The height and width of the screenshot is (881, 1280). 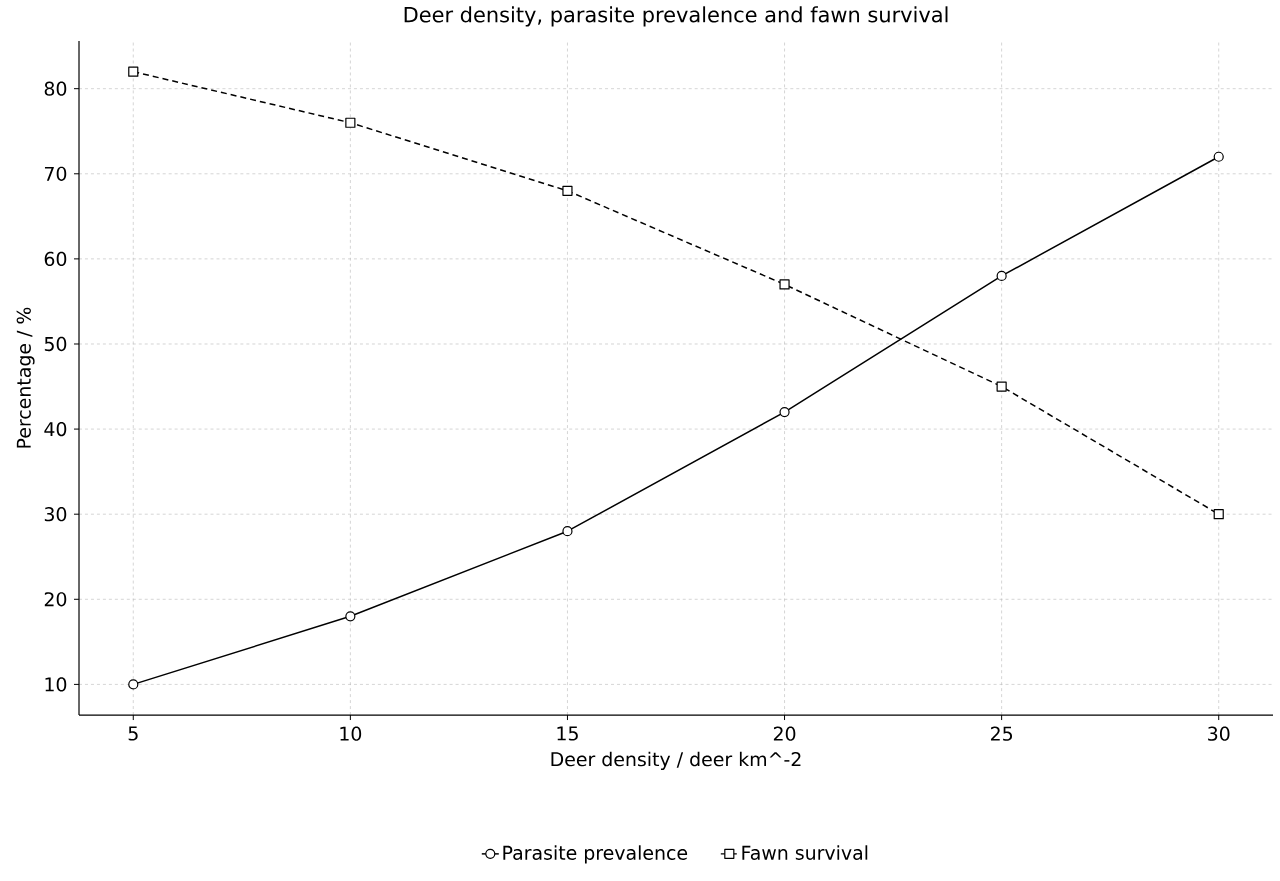 What do you see at coordinates (133, 733) in the screenshot?
I see `x-tick-label: 5` at bounding box center [133, 733].